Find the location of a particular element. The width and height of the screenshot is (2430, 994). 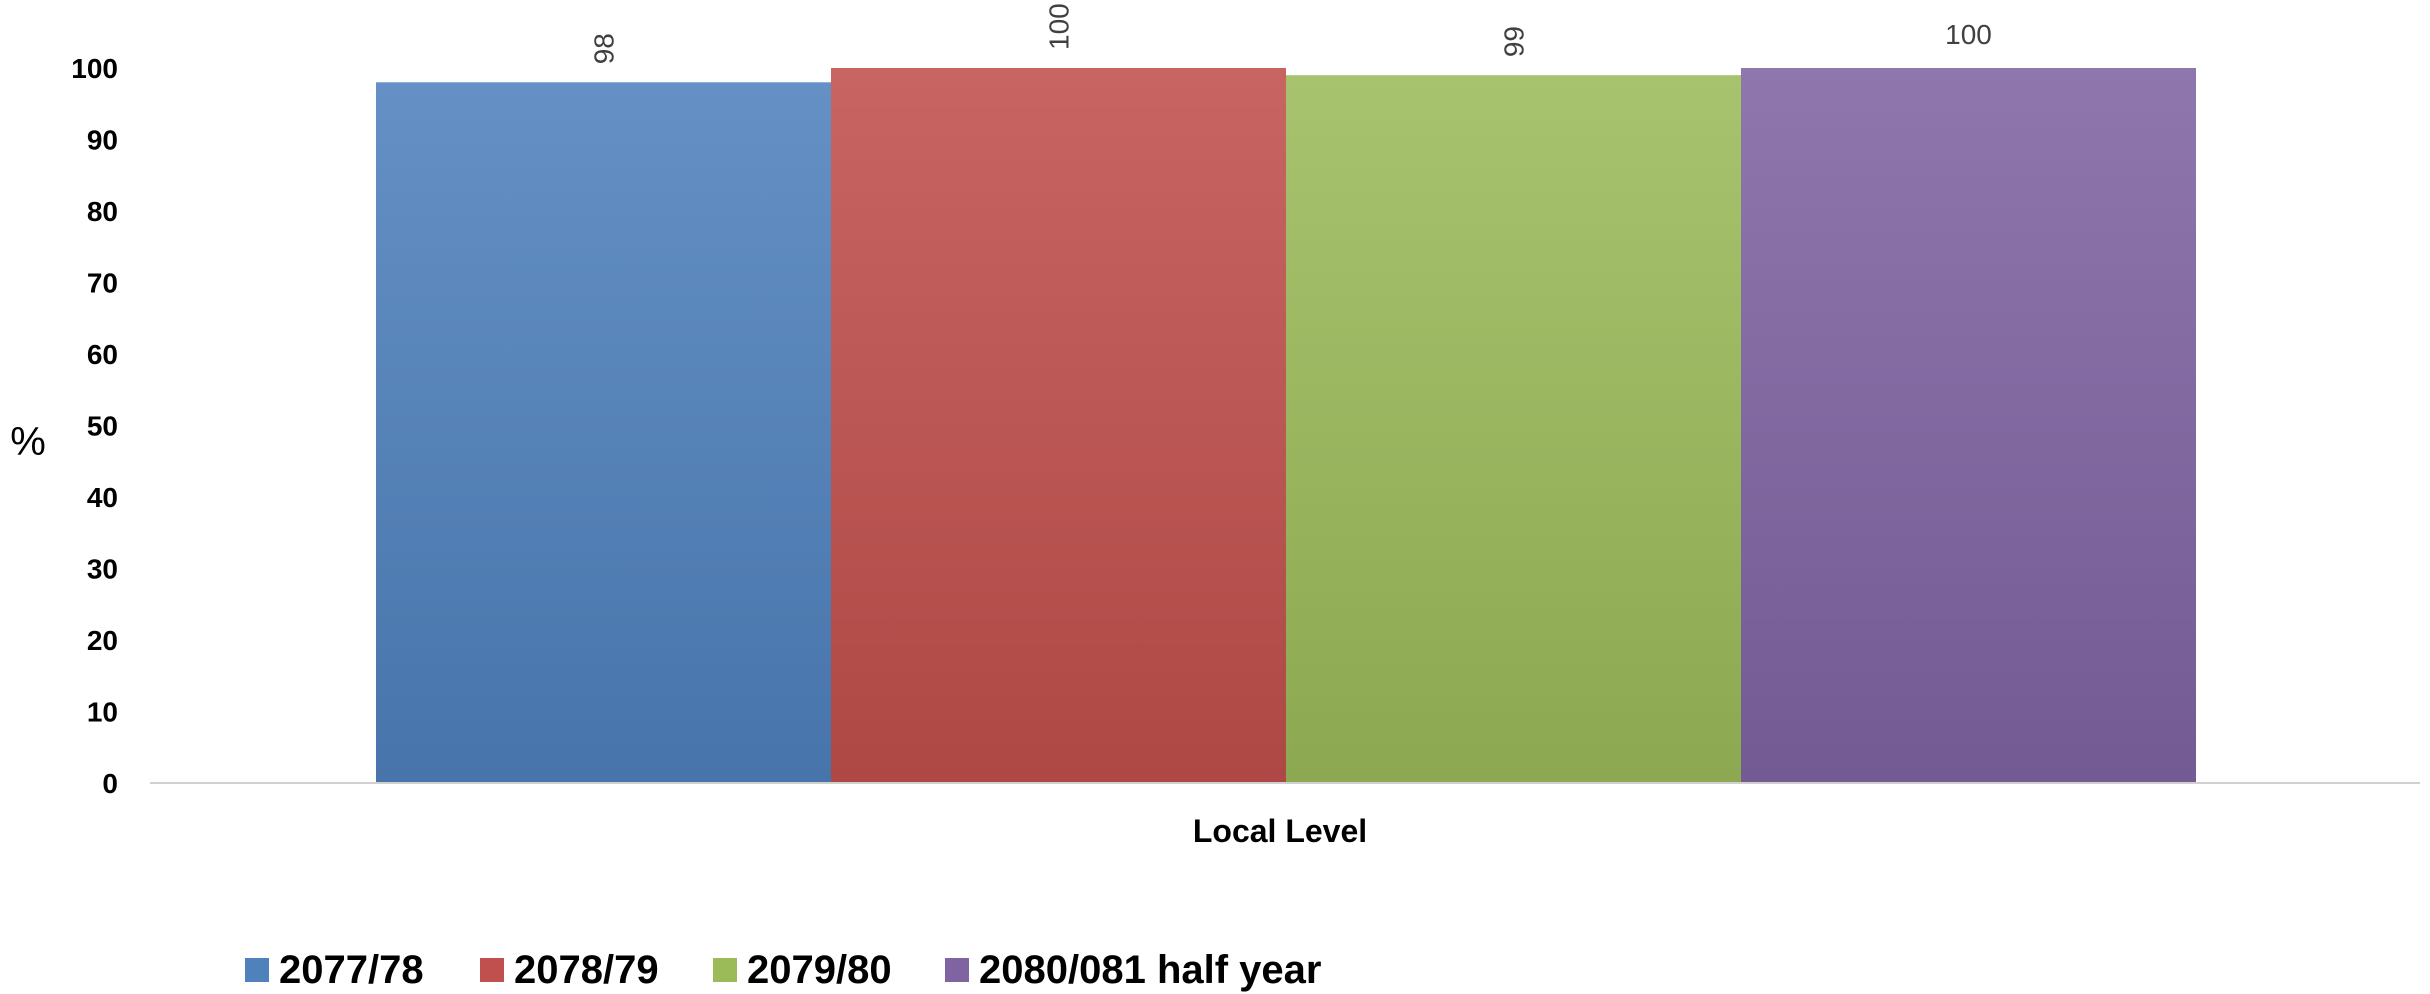

y-tick-label: 40 is located at coordinates (102, 497).